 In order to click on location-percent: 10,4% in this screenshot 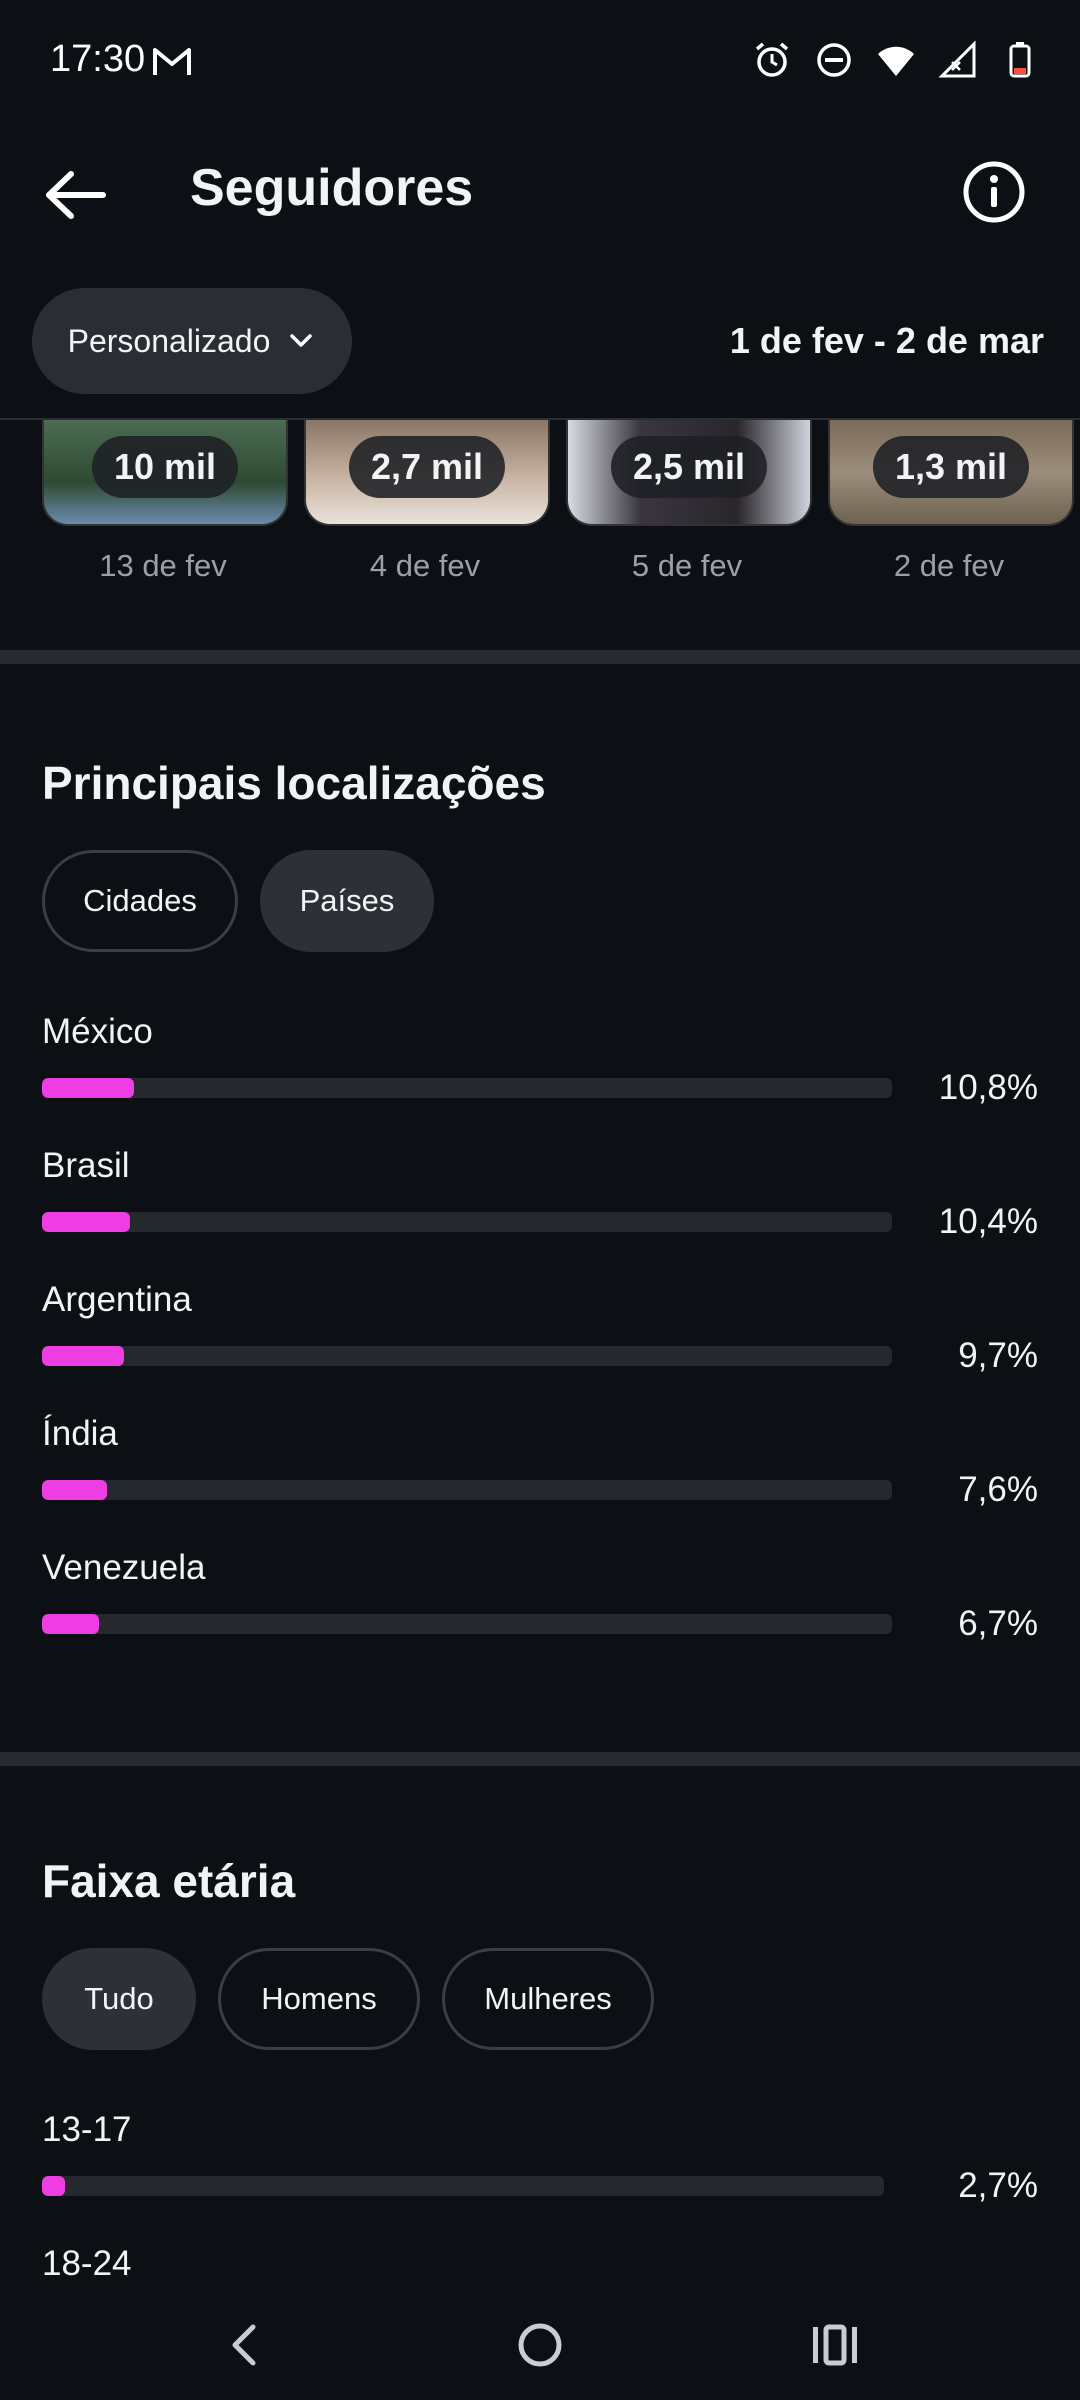, I will do `click(988, 1221)`.